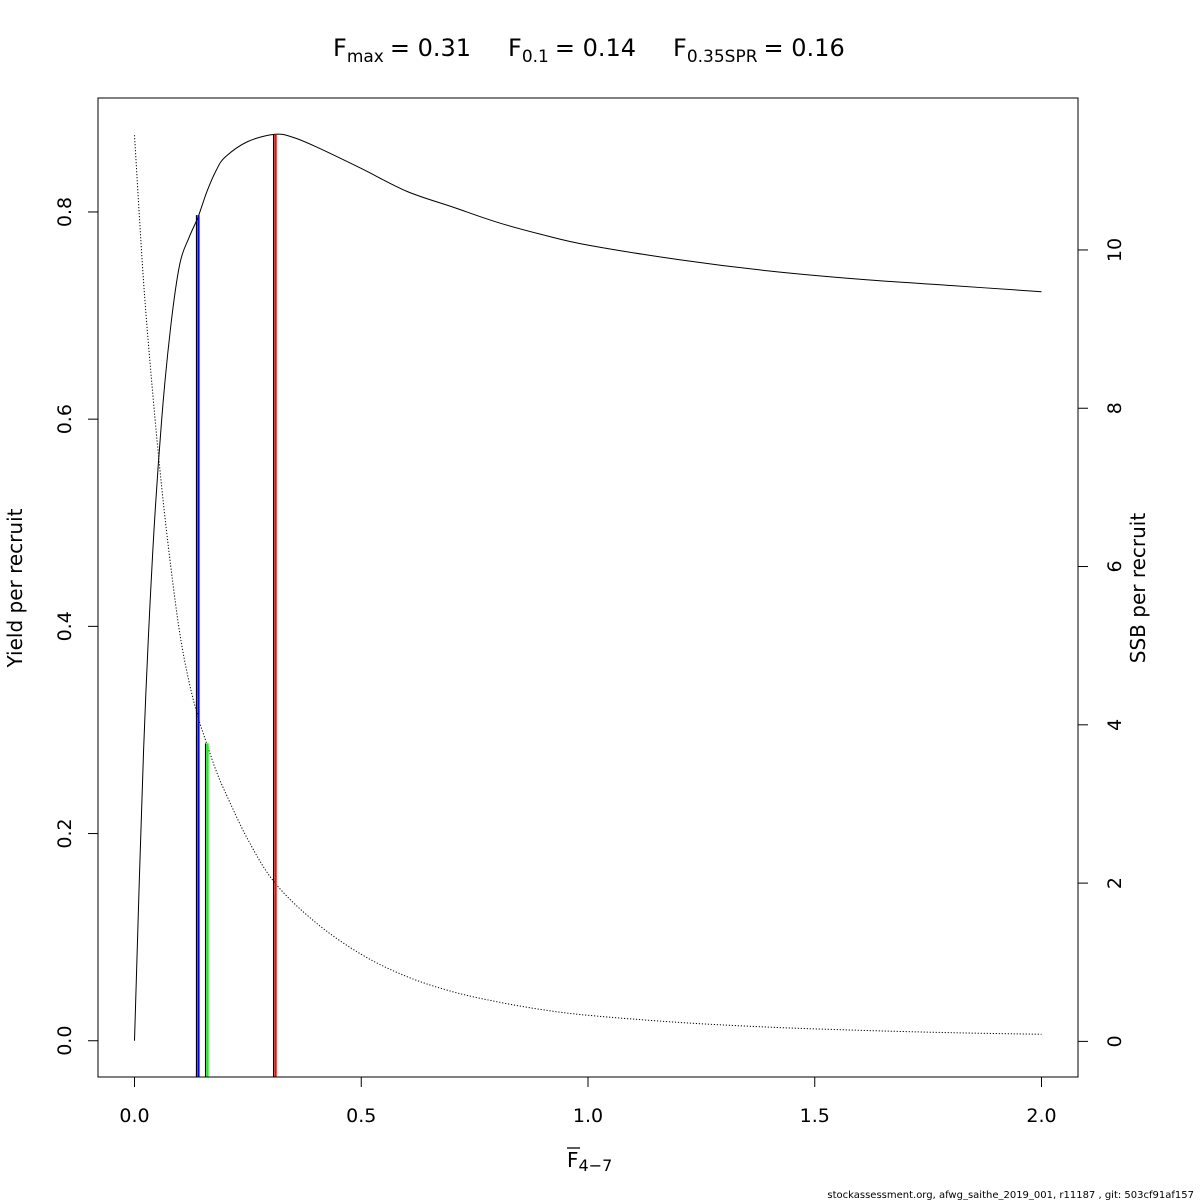 This screenshot has width=1200, height=1200. Describe the element at coordinates (206, 910) in the screenshot. I see `refline-f035spr` at that location.